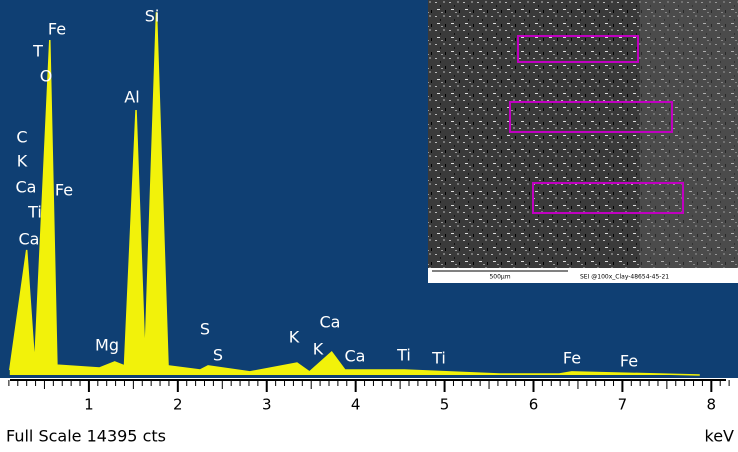 The width and height of the screenshot is (738, 452). I want to click on x-tick-label: 7, so click(623, 405).